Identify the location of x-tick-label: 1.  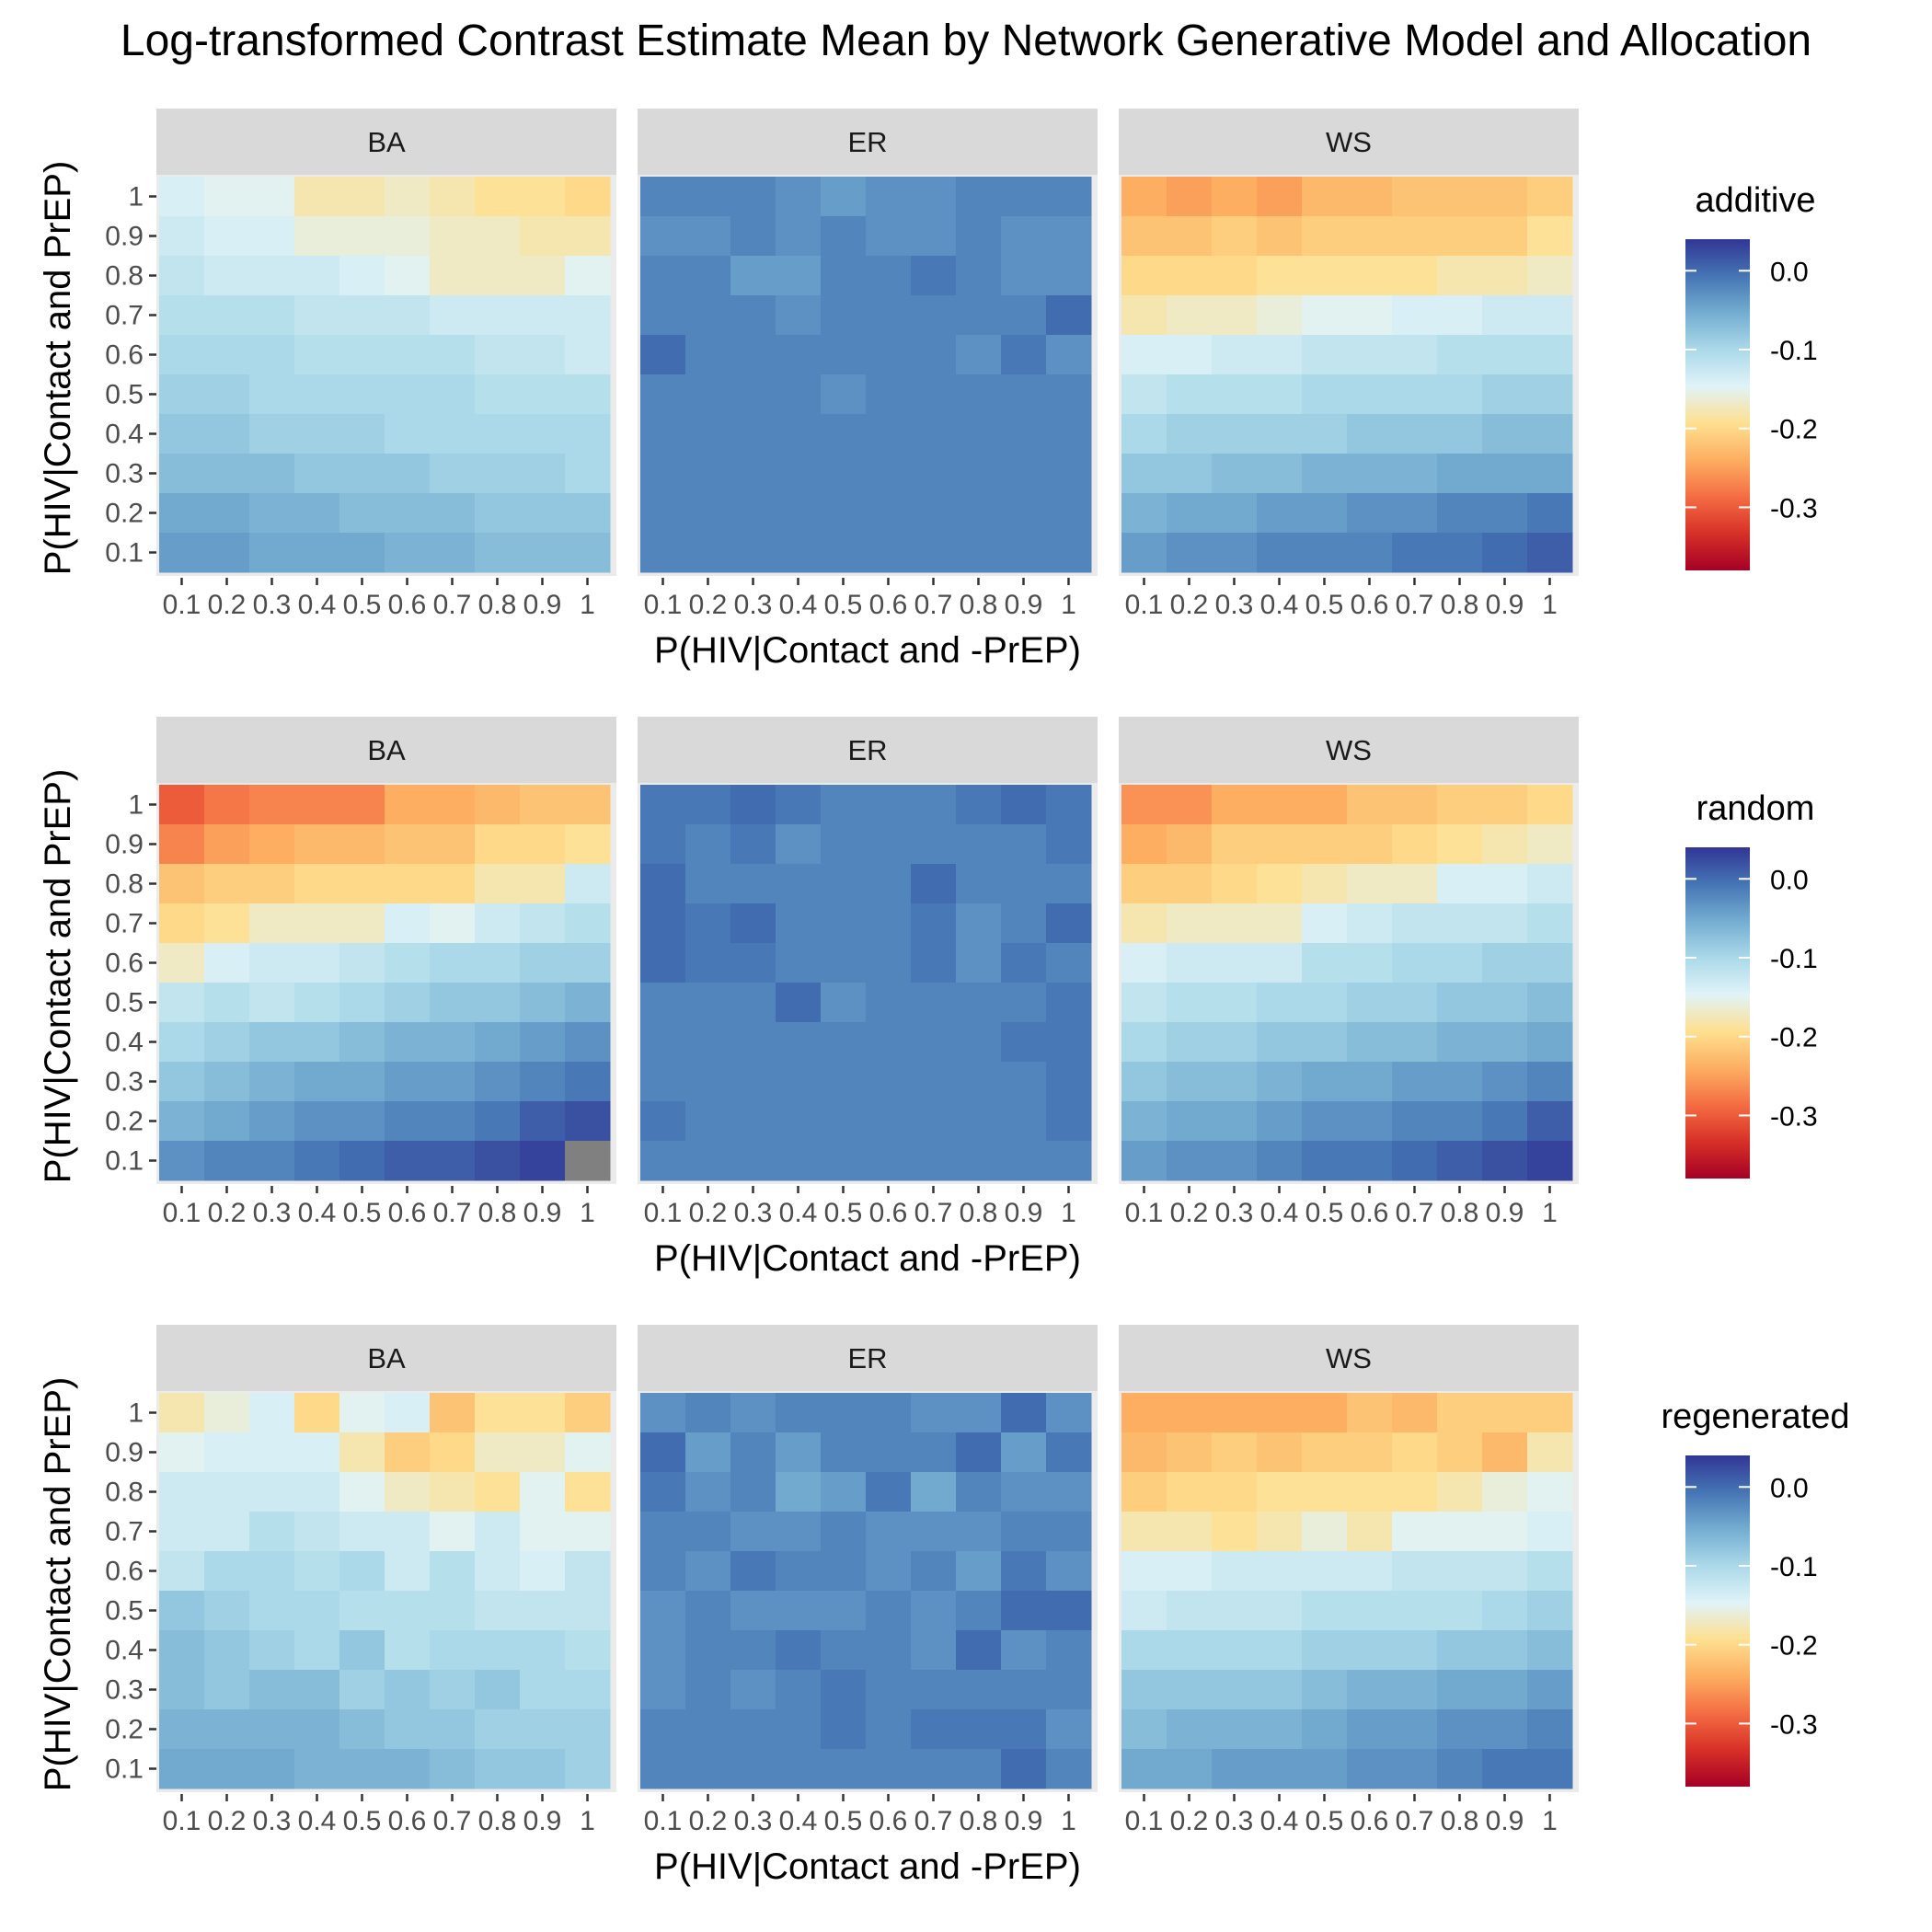
(1068, 605).